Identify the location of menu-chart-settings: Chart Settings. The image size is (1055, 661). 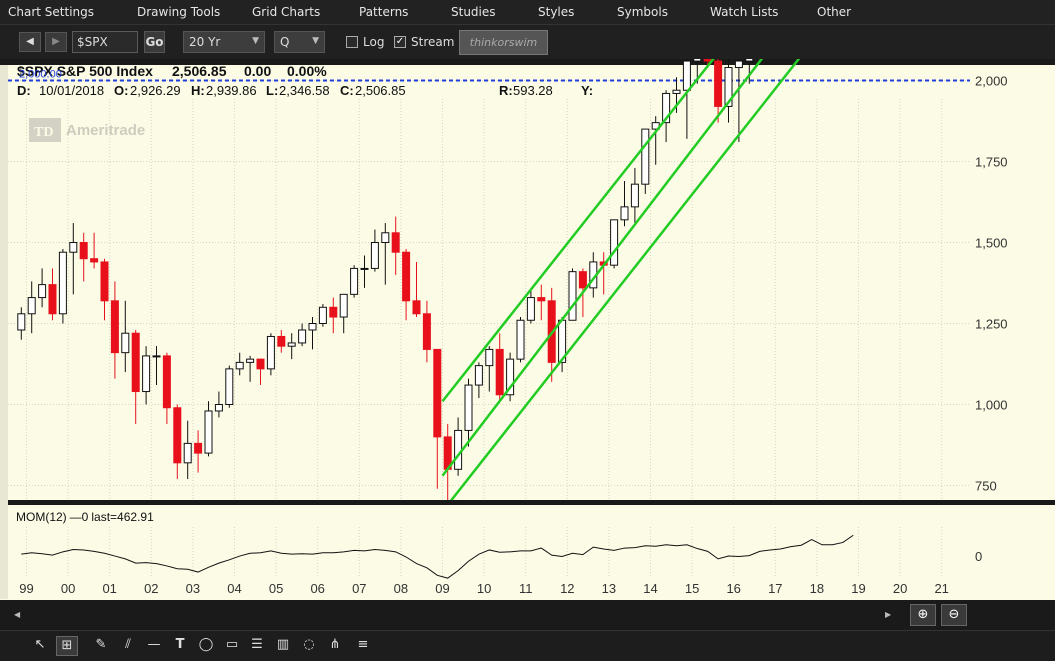
(51, 12).